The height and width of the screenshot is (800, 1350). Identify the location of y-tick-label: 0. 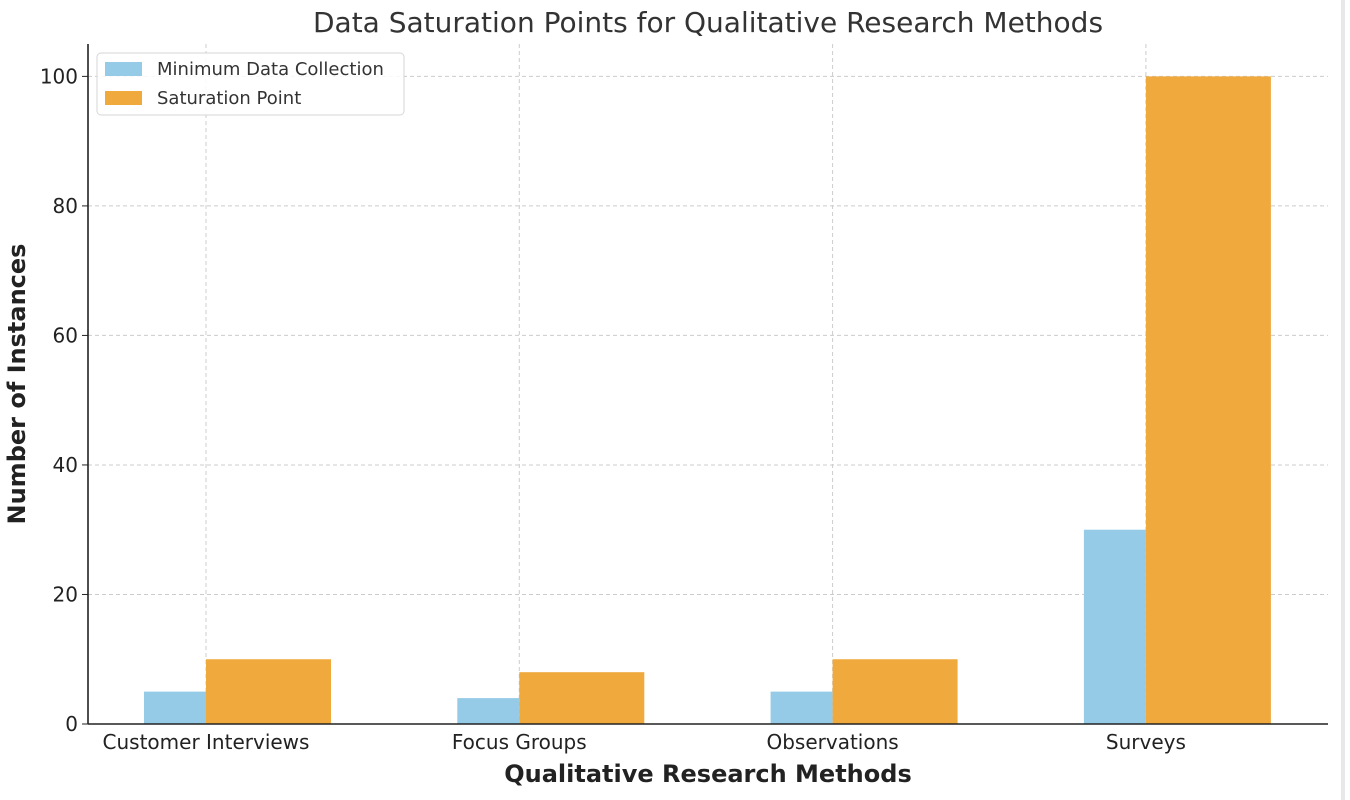
(71, 724).